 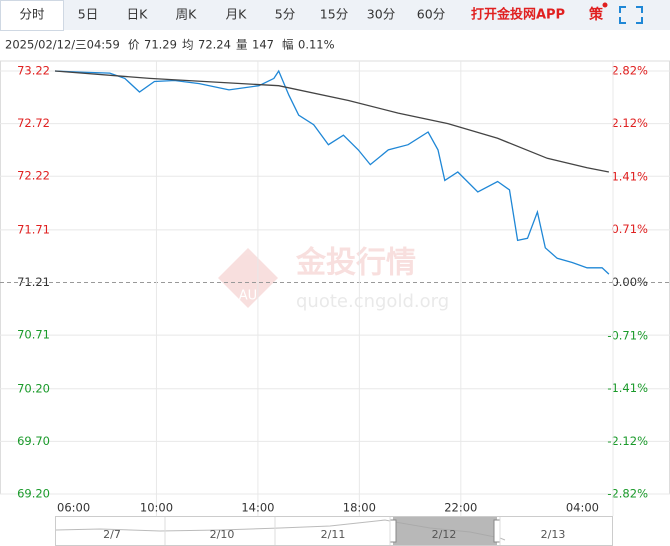 I want to click on y-tick-label: 72.72, so click(x=33, y=123).